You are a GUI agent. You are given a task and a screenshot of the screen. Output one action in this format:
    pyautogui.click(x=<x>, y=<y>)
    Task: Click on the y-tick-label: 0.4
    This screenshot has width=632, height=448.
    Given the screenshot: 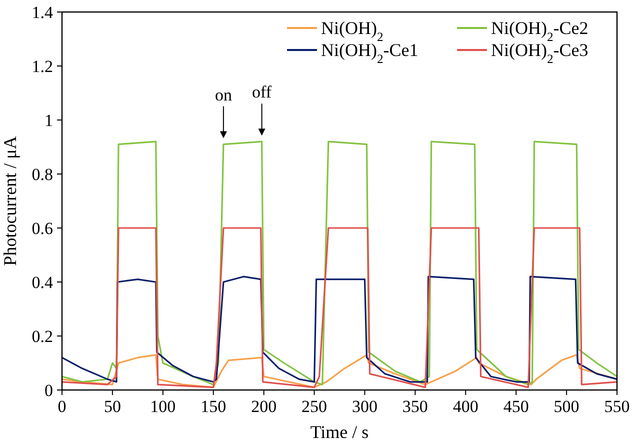 What is the action you would take?
    pyautogui.click(x=43, y=282)
    